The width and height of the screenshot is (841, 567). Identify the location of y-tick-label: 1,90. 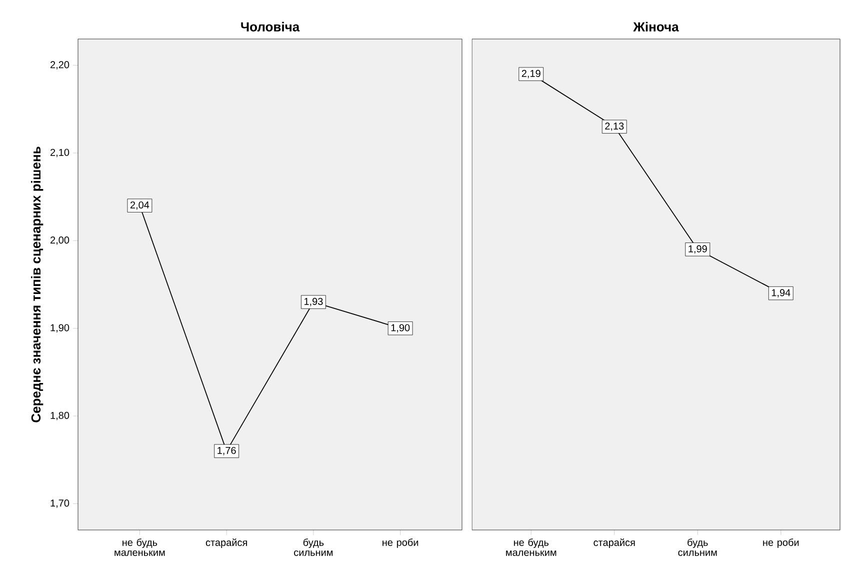
(60, 328).